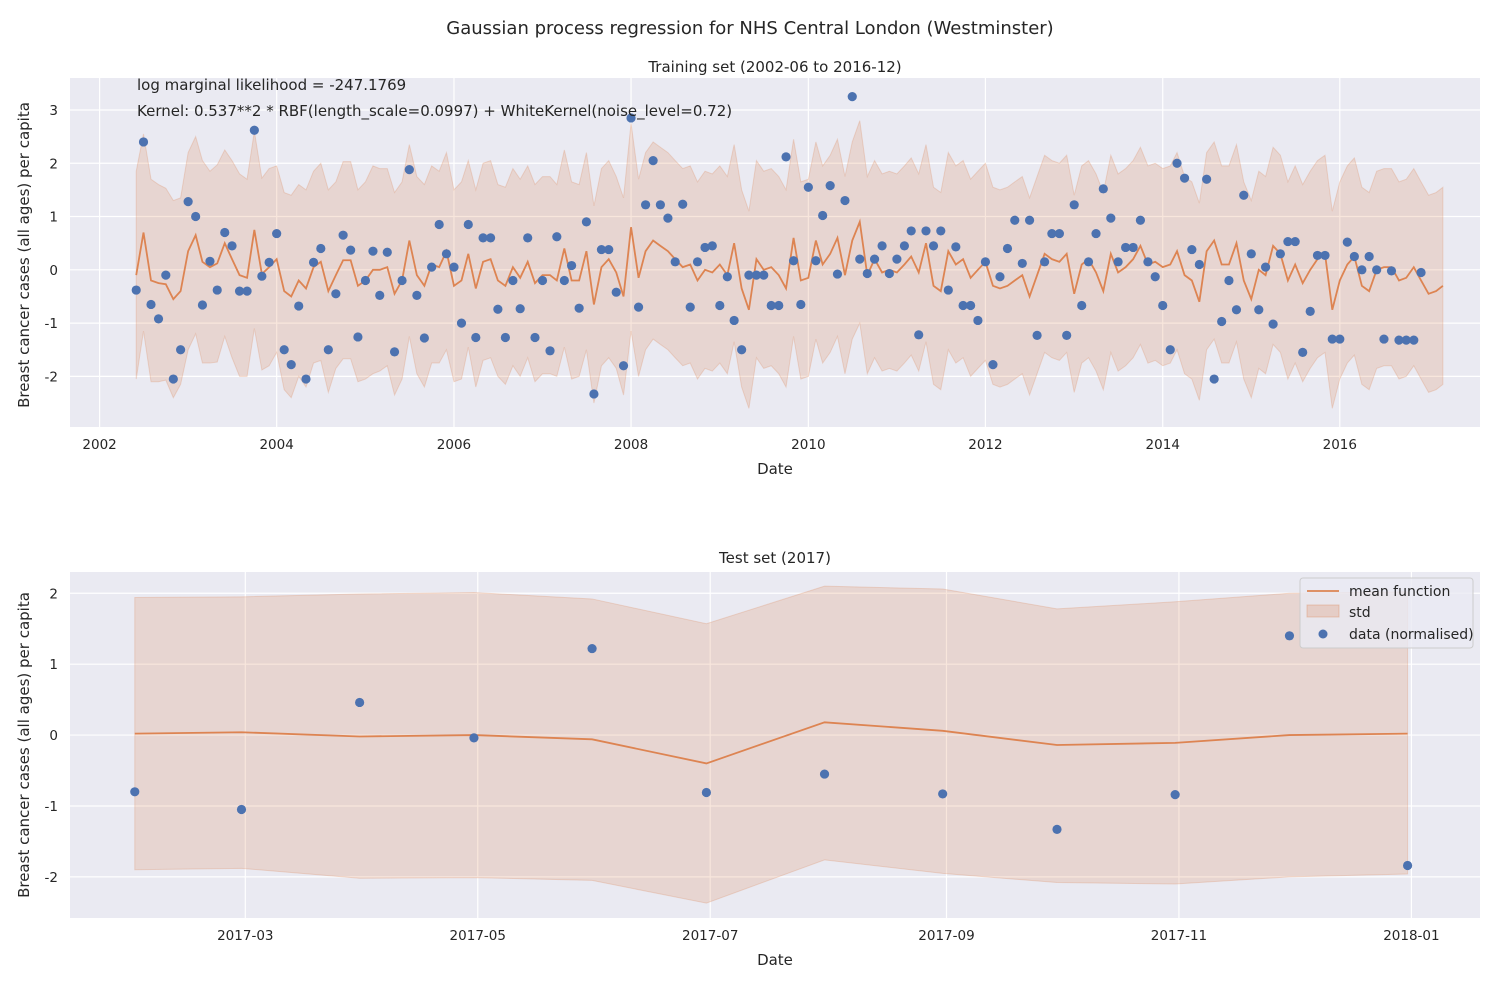  I want to click on y-tick-label: -1, so click(51, 324).